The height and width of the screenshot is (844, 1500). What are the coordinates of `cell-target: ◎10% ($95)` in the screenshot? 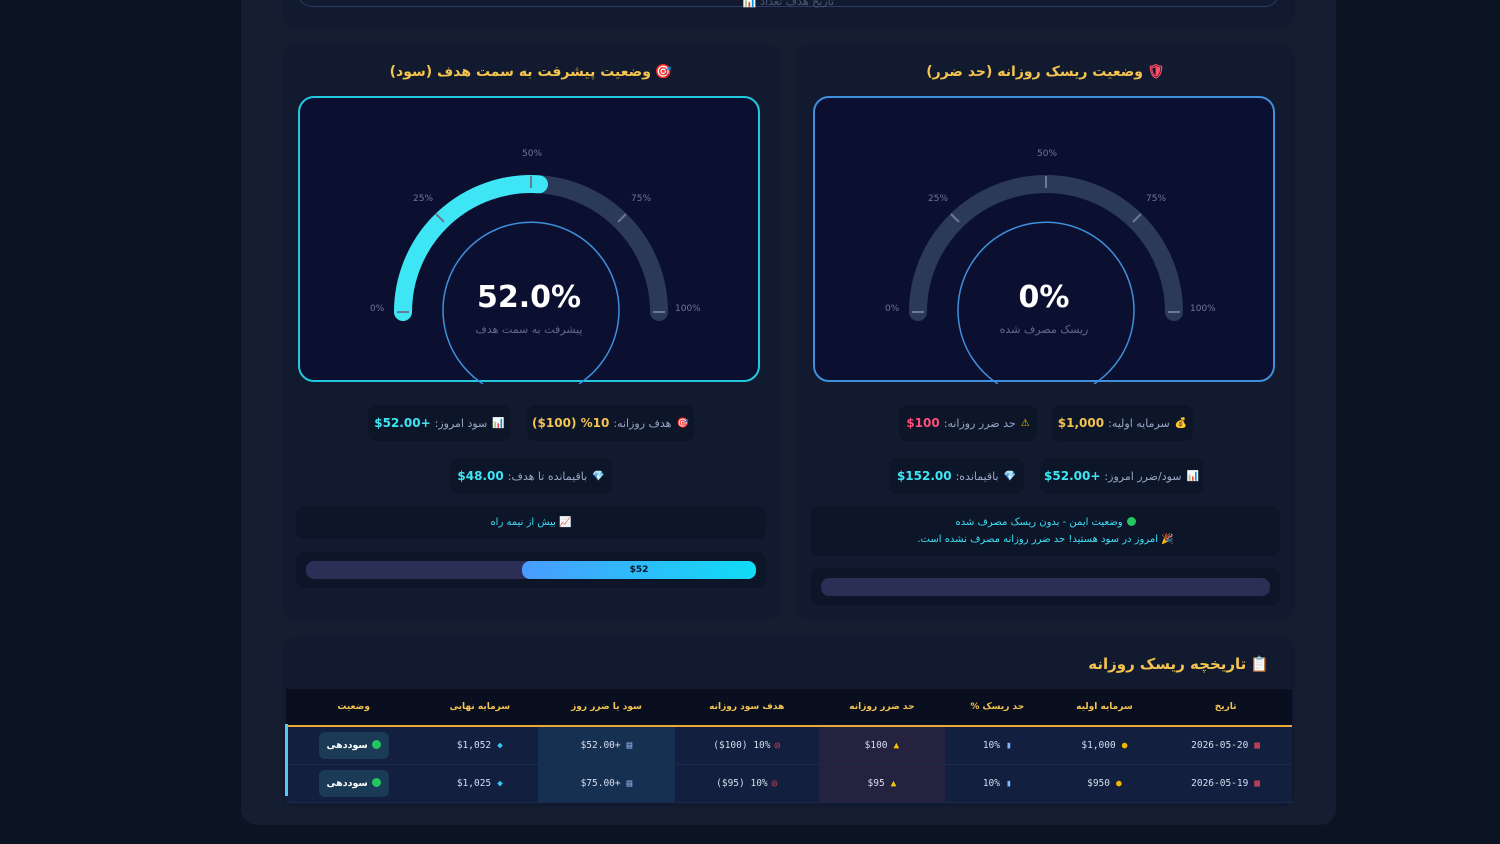 It's located at (746, 783).